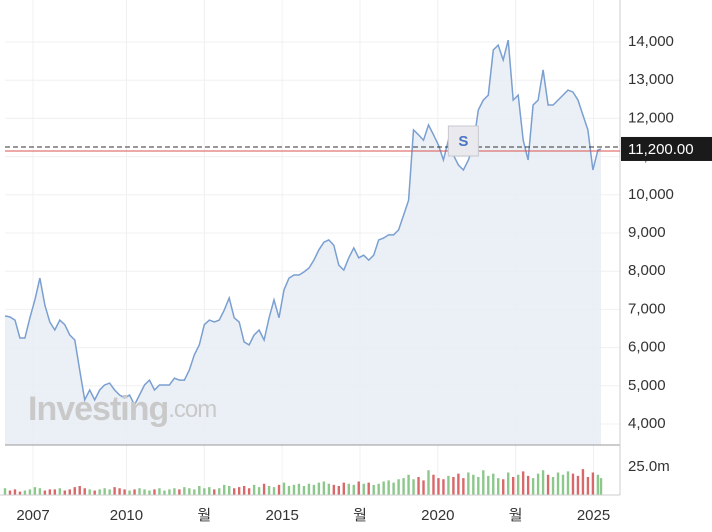  What do you see at coordinates (192, 409) in the screenshot?
I see `watermark-suffix: .com` at bounding box center [192, 409].